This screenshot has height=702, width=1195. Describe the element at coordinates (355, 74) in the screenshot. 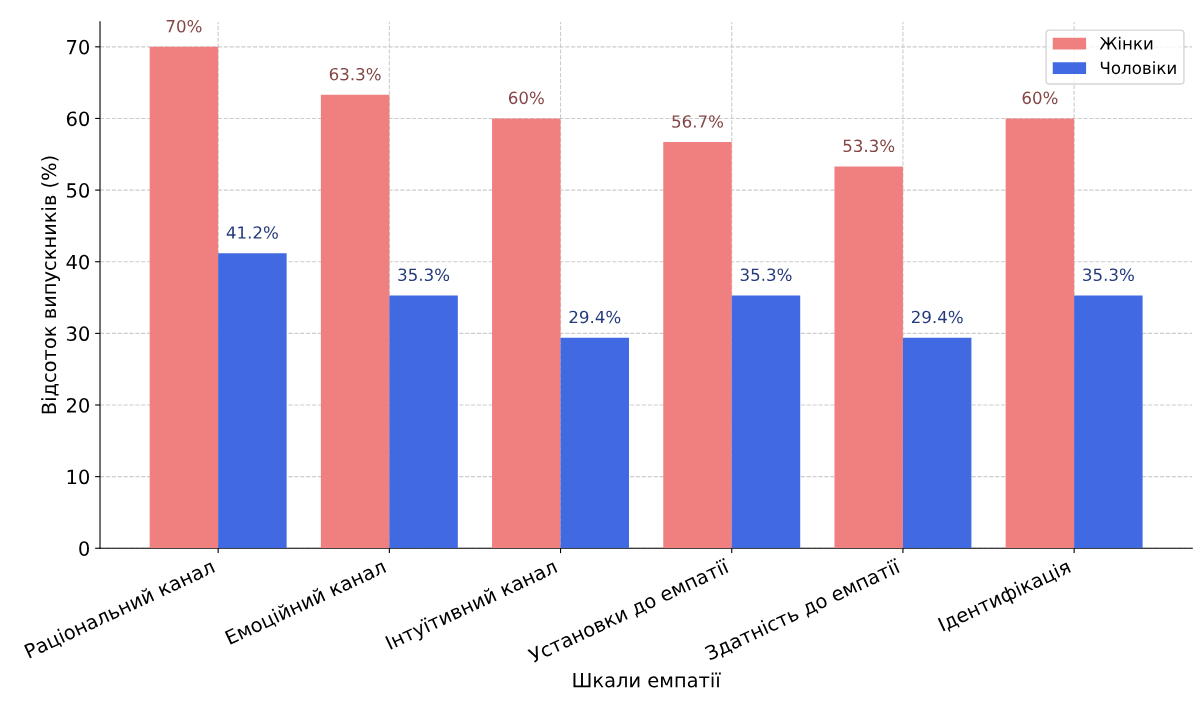

I see `text: 63.3%` at that location.